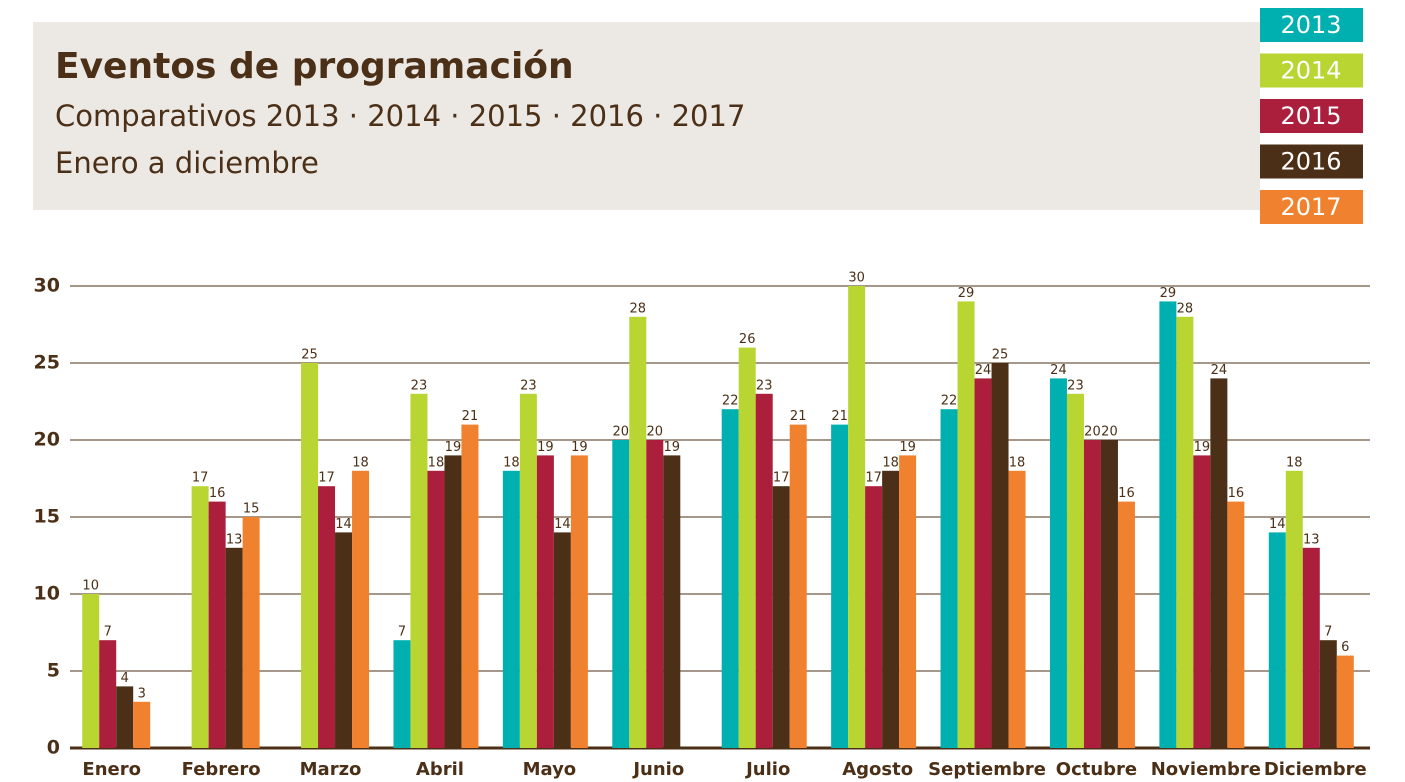 This screenshot has width=1405, height=782. I want to click on x-tick-label: Agosto, so click(877, 769).